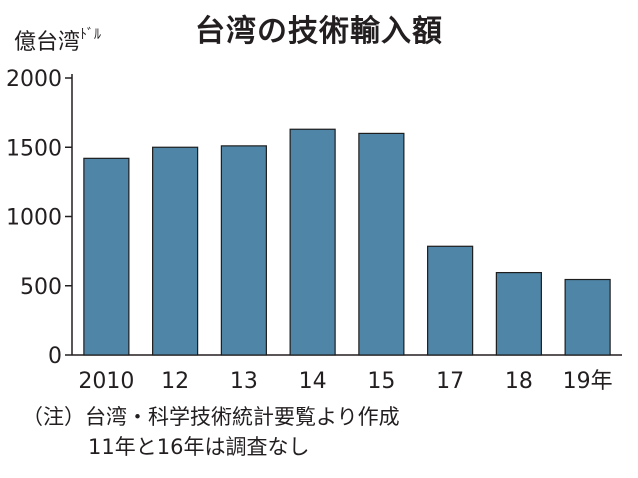  Describe the element at coordinates (91, 35) in the screenshot. I see `unit-suffix: ﾄﾞﾙ` at that location.